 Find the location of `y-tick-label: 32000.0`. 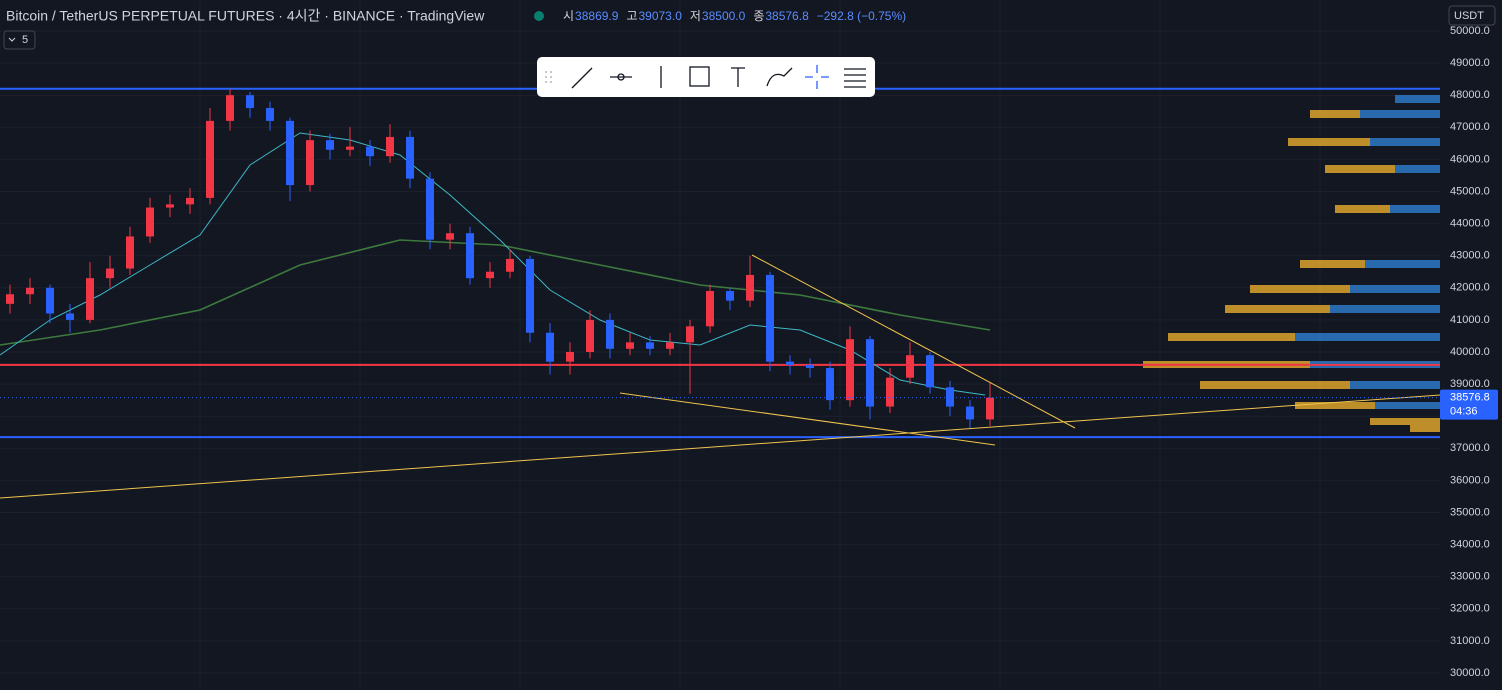

y-tick-label: 32000.0 is located at coordinates (1470, 609).